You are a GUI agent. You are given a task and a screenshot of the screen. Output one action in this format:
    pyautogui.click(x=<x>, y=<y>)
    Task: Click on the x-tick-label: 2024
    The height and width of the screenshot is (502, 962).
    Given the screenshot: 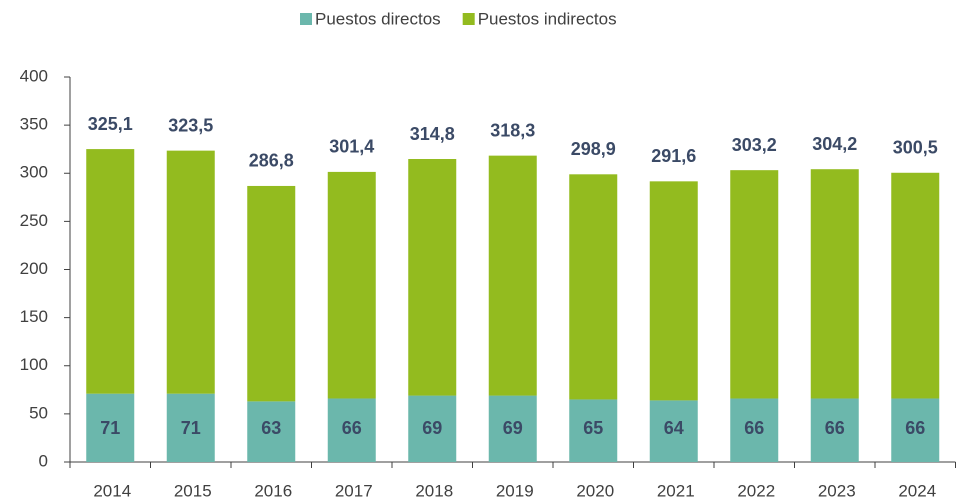 What is the action you would take?
    pyautogui.click(x=917, y=490)
    